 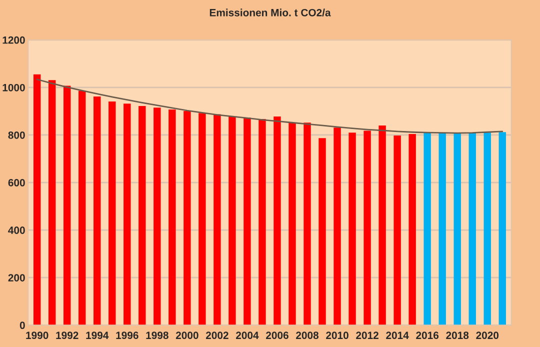 I want to click on x-tick-label: 2020, so click(x=487, y=336).